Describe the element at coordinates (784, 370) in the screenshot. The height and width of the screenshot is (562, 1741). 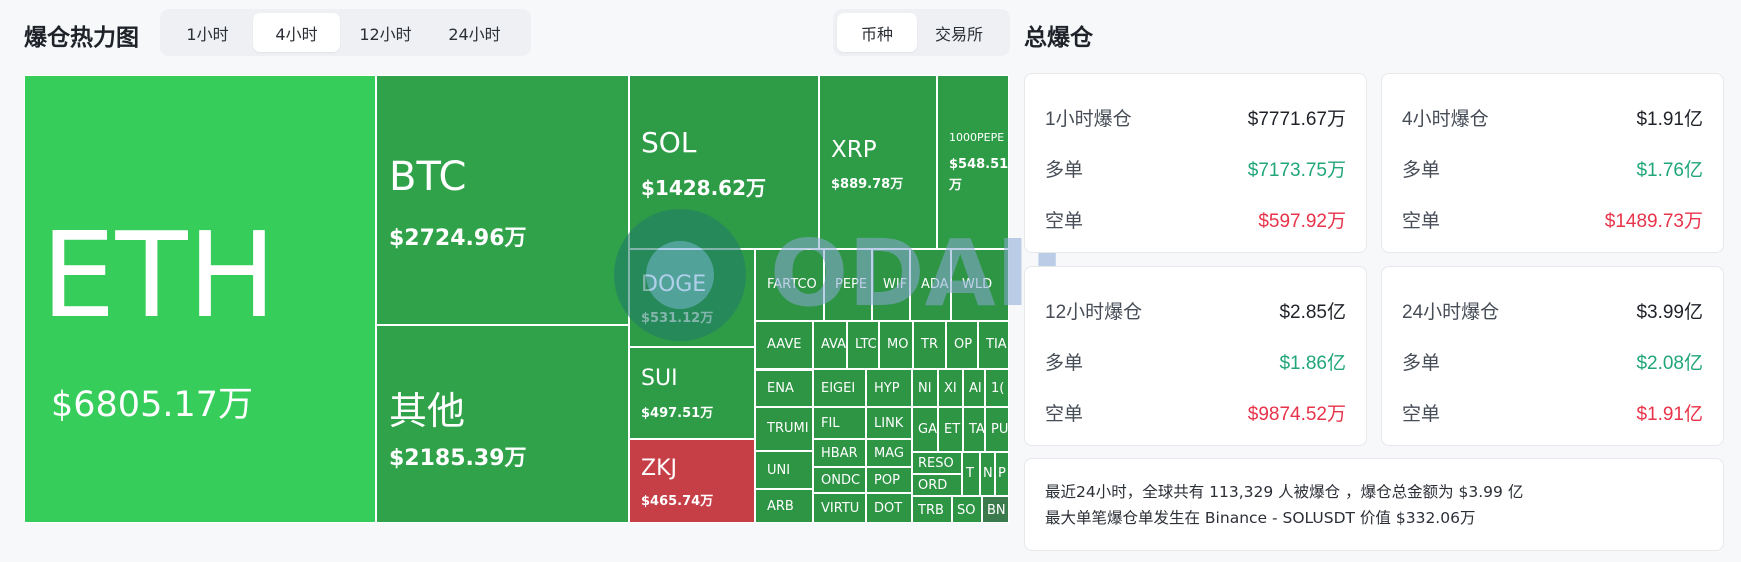
I see `heatmap-cell-spacer` at that location.